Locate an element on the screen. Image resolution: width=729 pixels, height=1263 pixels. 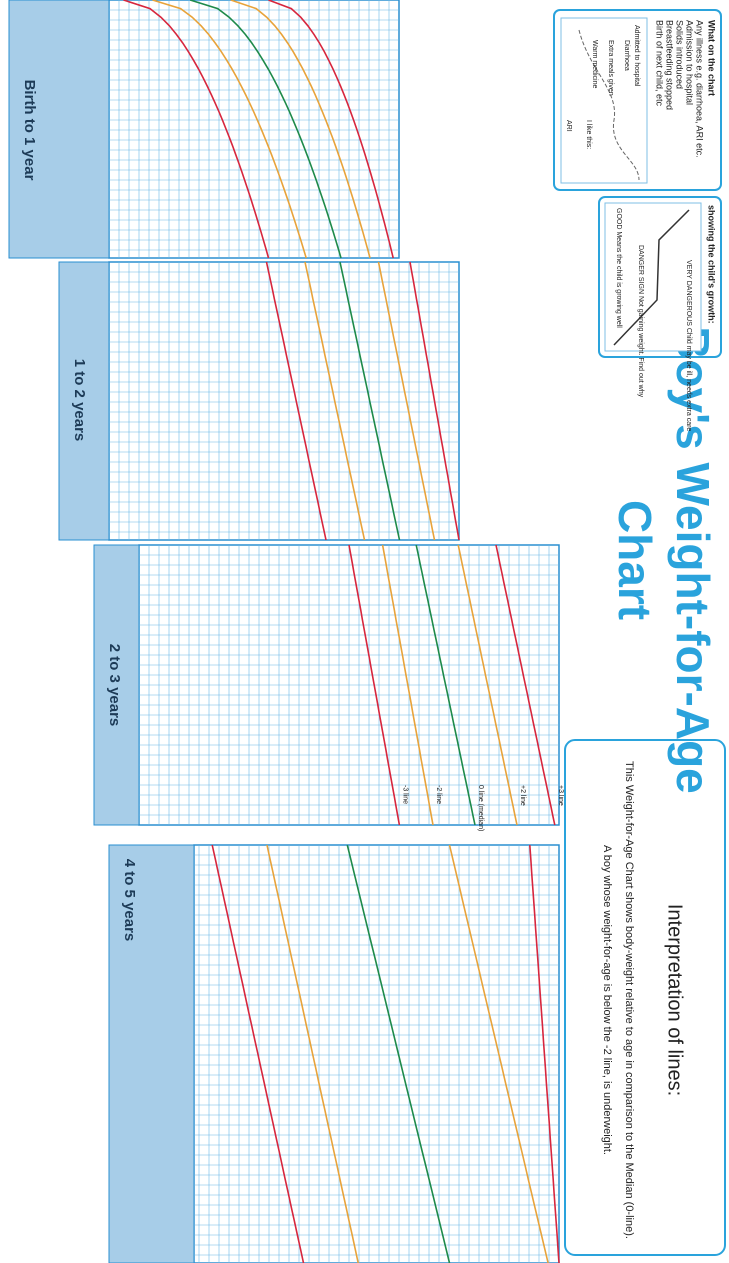
line-label: +3 line is located at coordinates (560, 795).